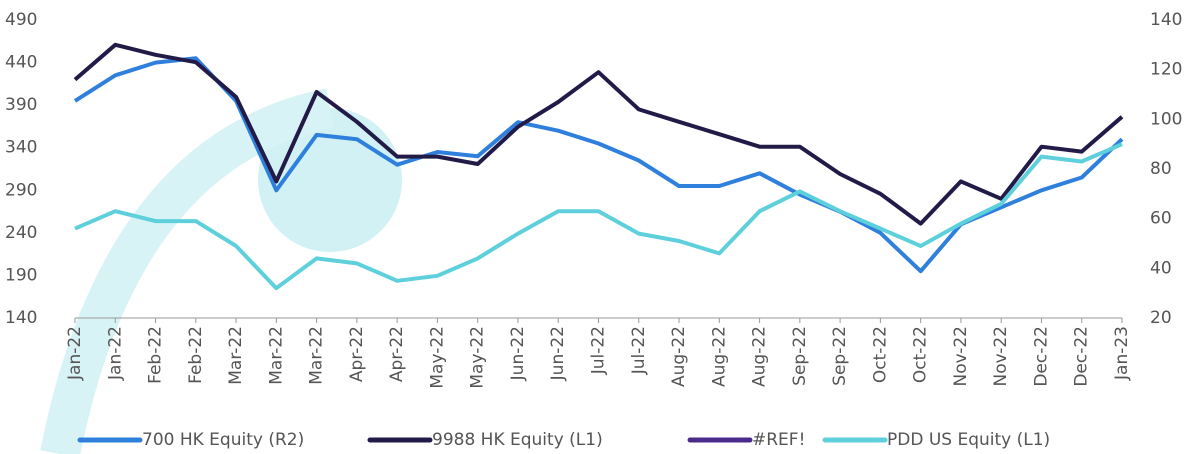 Image resolution: width=1191 pixels, height=454 pixels. Describe the element at coordinates (1122, 353) in the screenshot. I see `x-tick-label: Jan-23` at that location.